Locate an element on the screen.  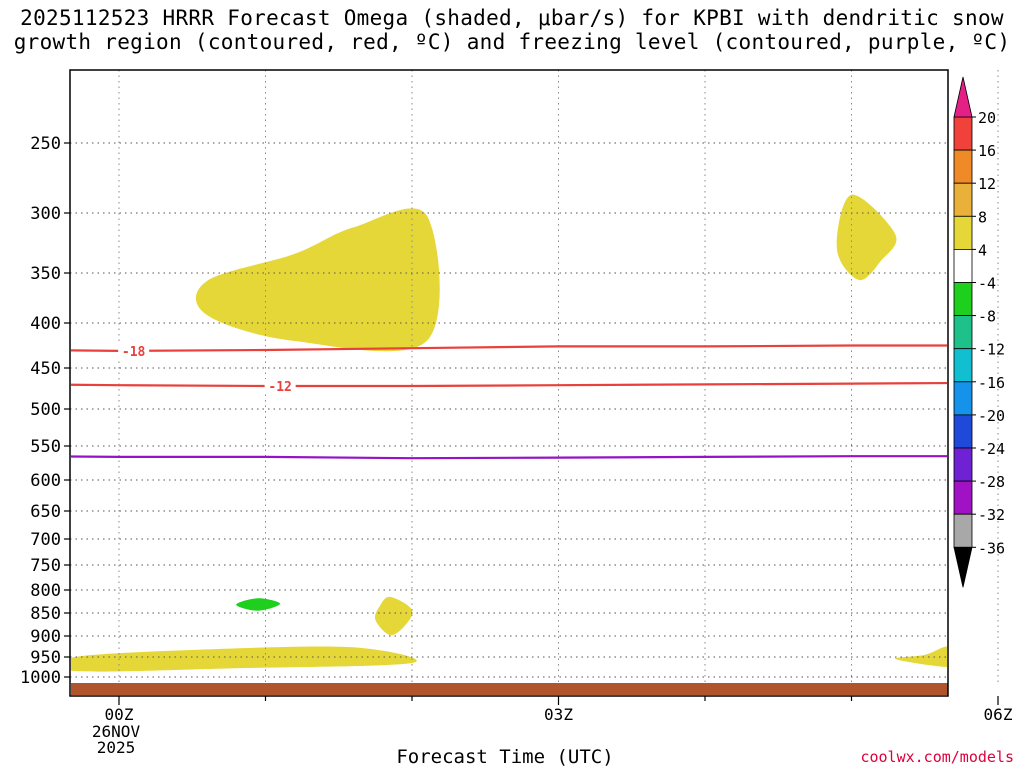
colorbar-lower-extend is located at coordinates (963, 567).